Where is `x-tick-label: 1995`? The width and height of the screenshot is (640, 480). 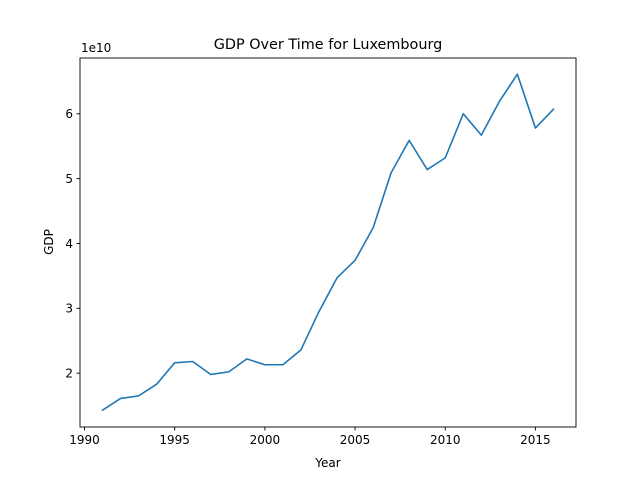
x-tick-label: 1995 is located at coordinates (174, 440).